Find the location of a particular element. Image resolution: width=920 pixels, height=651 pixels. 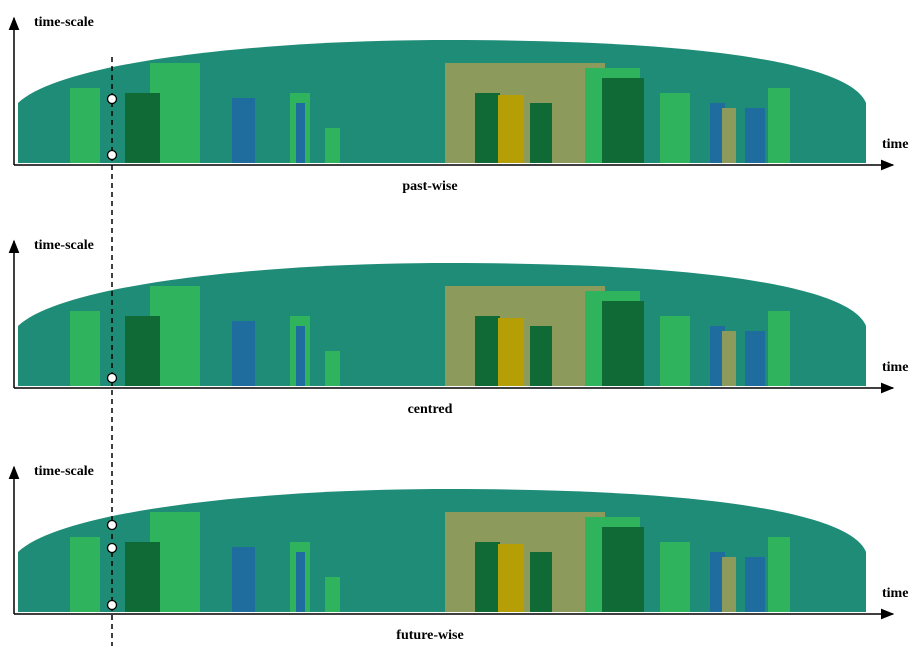

panel-label: centred is located at coordinates (430, 409).